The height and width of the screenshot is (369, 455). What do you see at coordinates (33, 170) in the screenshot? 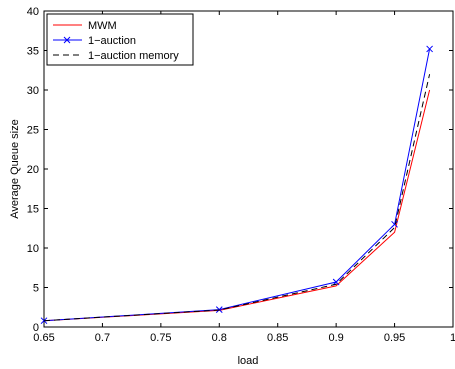
I see `y-tick-label: 20` at bounding box center [33, 170].